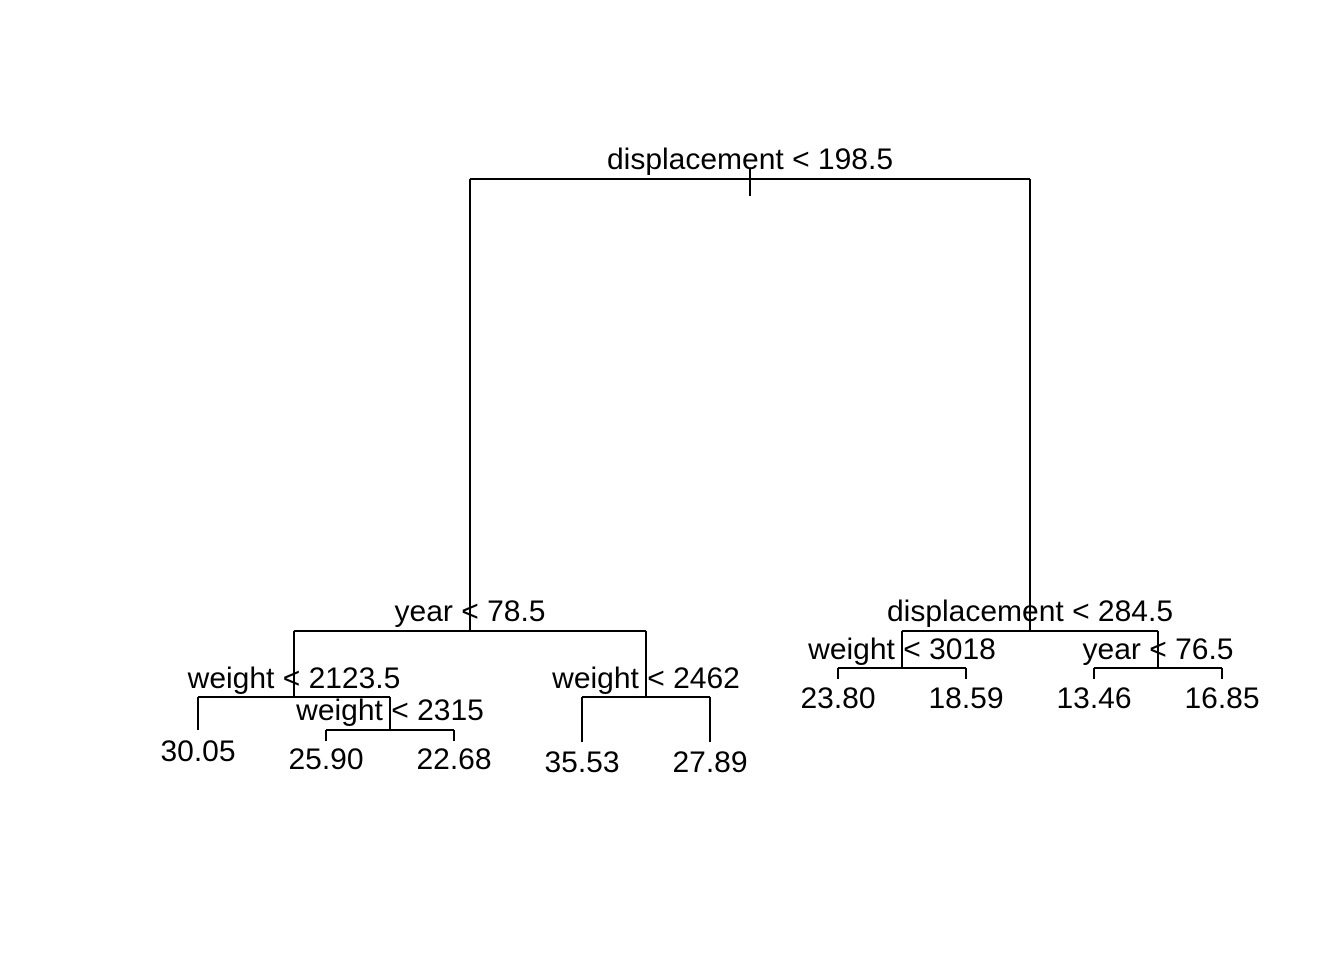  What do you see at coordinates (197, 751) in the screenshot?
I see `leaf-value: 30.05` at bounding box center [197, 751].